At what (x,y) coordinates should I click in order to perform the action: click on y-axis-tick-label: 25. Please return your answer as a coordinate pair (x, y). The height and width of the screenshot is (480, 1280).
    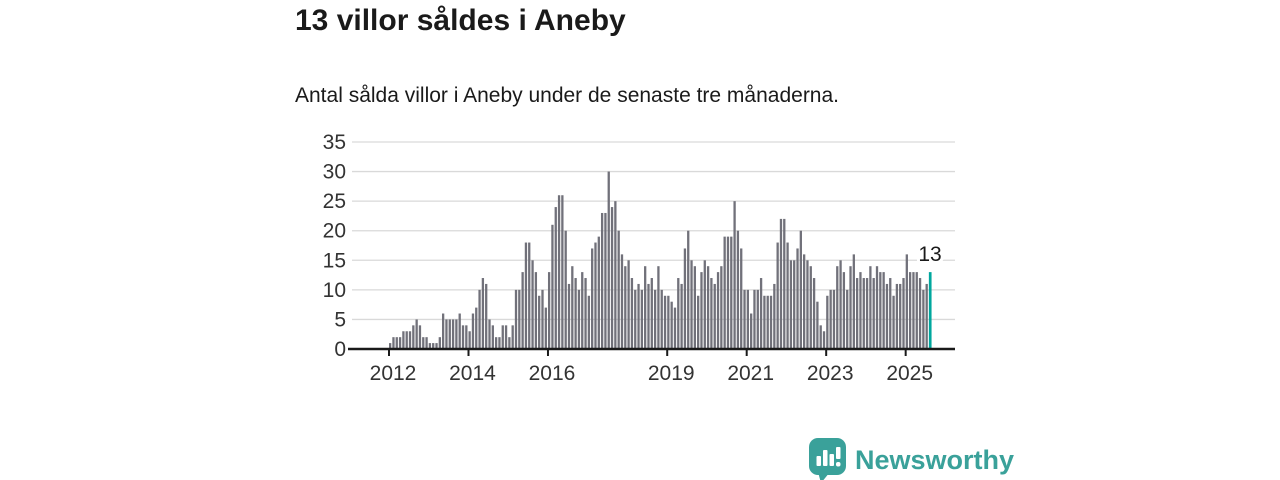
    Looking at the image, I should click on (334, 201).